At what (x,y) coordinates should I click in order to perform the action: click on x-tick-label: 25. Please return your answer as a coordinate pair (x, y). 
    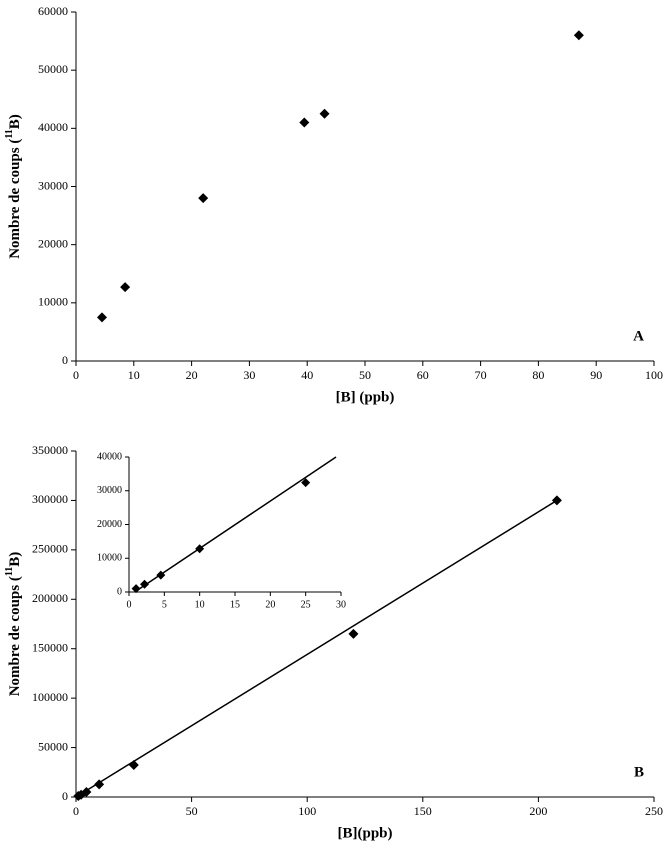
    Looking at the image, I should click on (306, 604).